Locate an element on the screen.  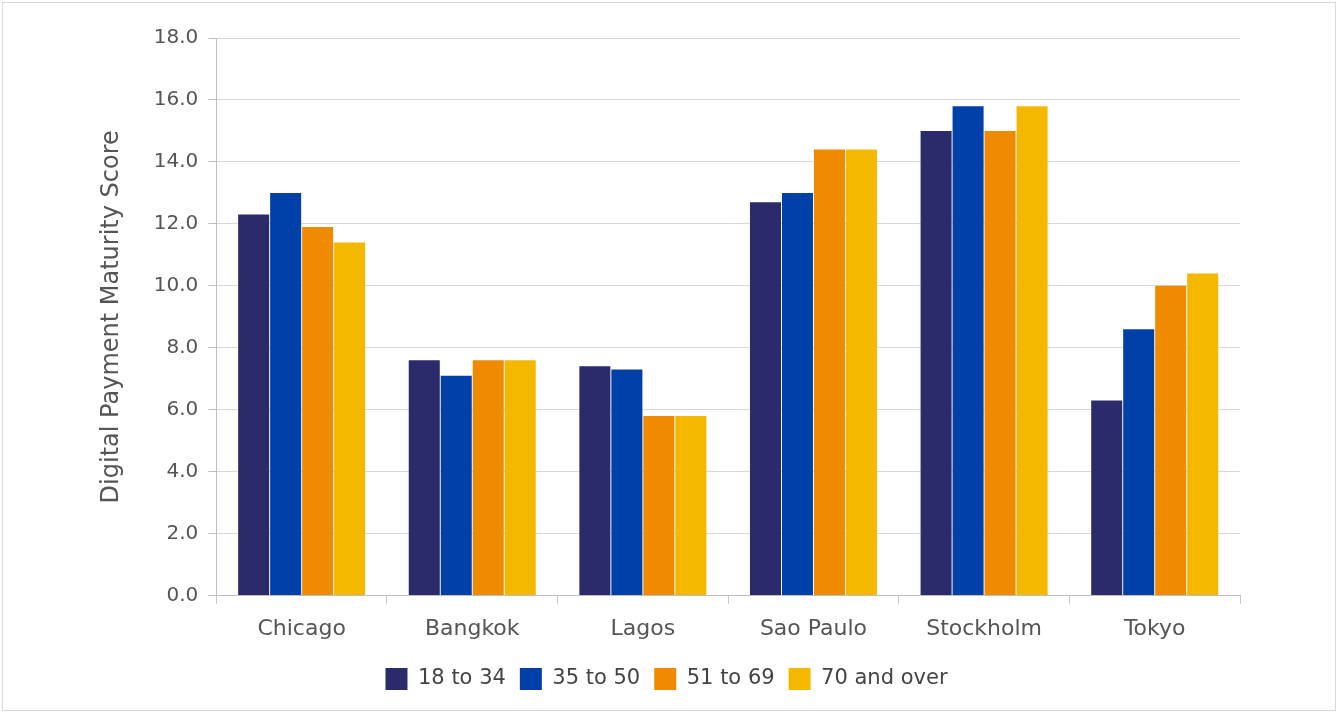
x-tick-label: Tokyo is located at coordinates (1154, 627).